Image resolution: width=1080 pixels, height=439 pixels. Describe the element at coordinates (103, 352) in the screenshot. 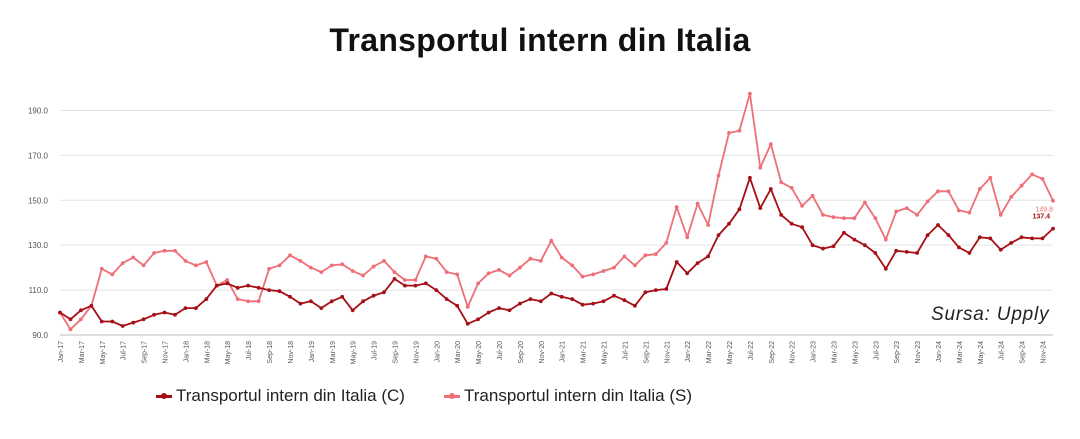

I see `x-tick-label: May-17` at that location.